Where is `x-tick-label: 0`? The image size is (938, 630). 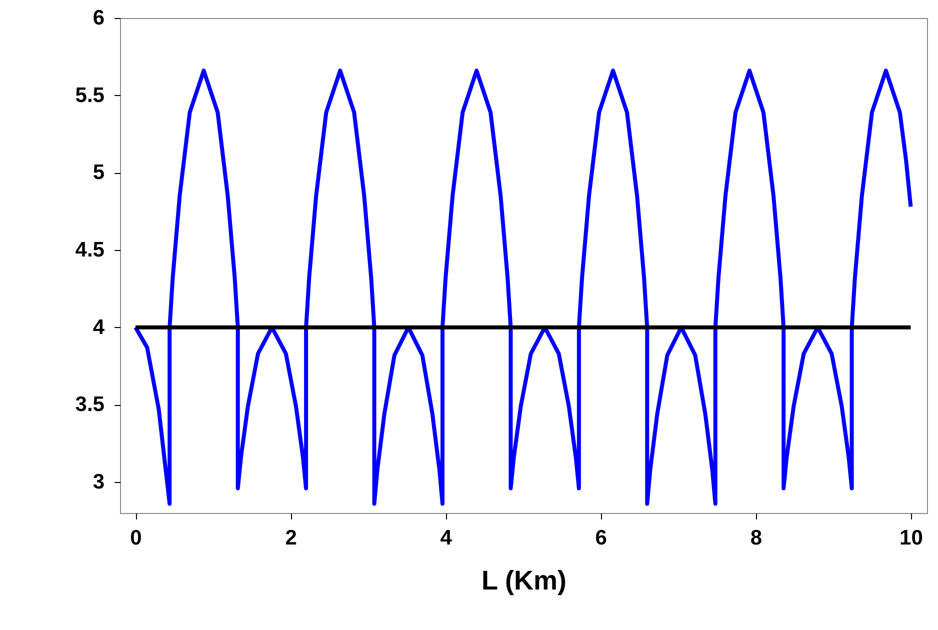
x-tick-label: 0 is located at coordinates (136, 538).